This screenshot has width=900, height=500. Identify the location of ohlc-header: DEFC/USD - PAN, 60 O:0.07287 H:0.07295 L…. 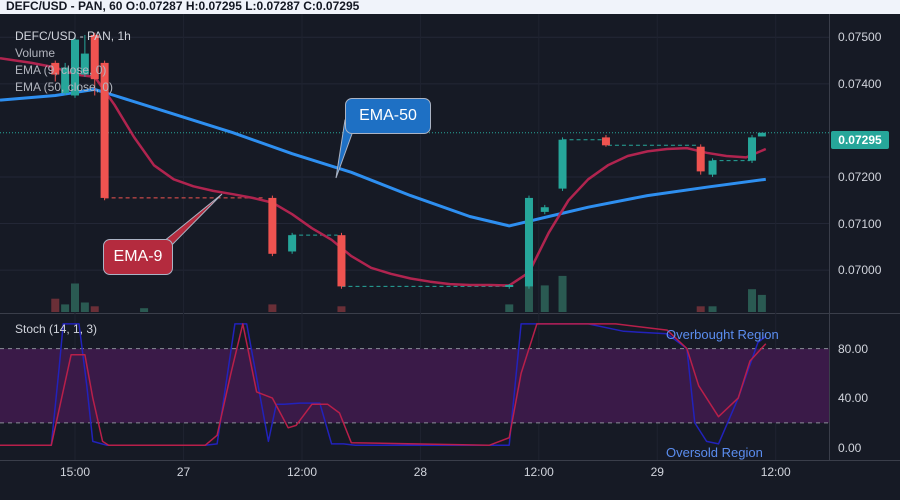
(450, 7).